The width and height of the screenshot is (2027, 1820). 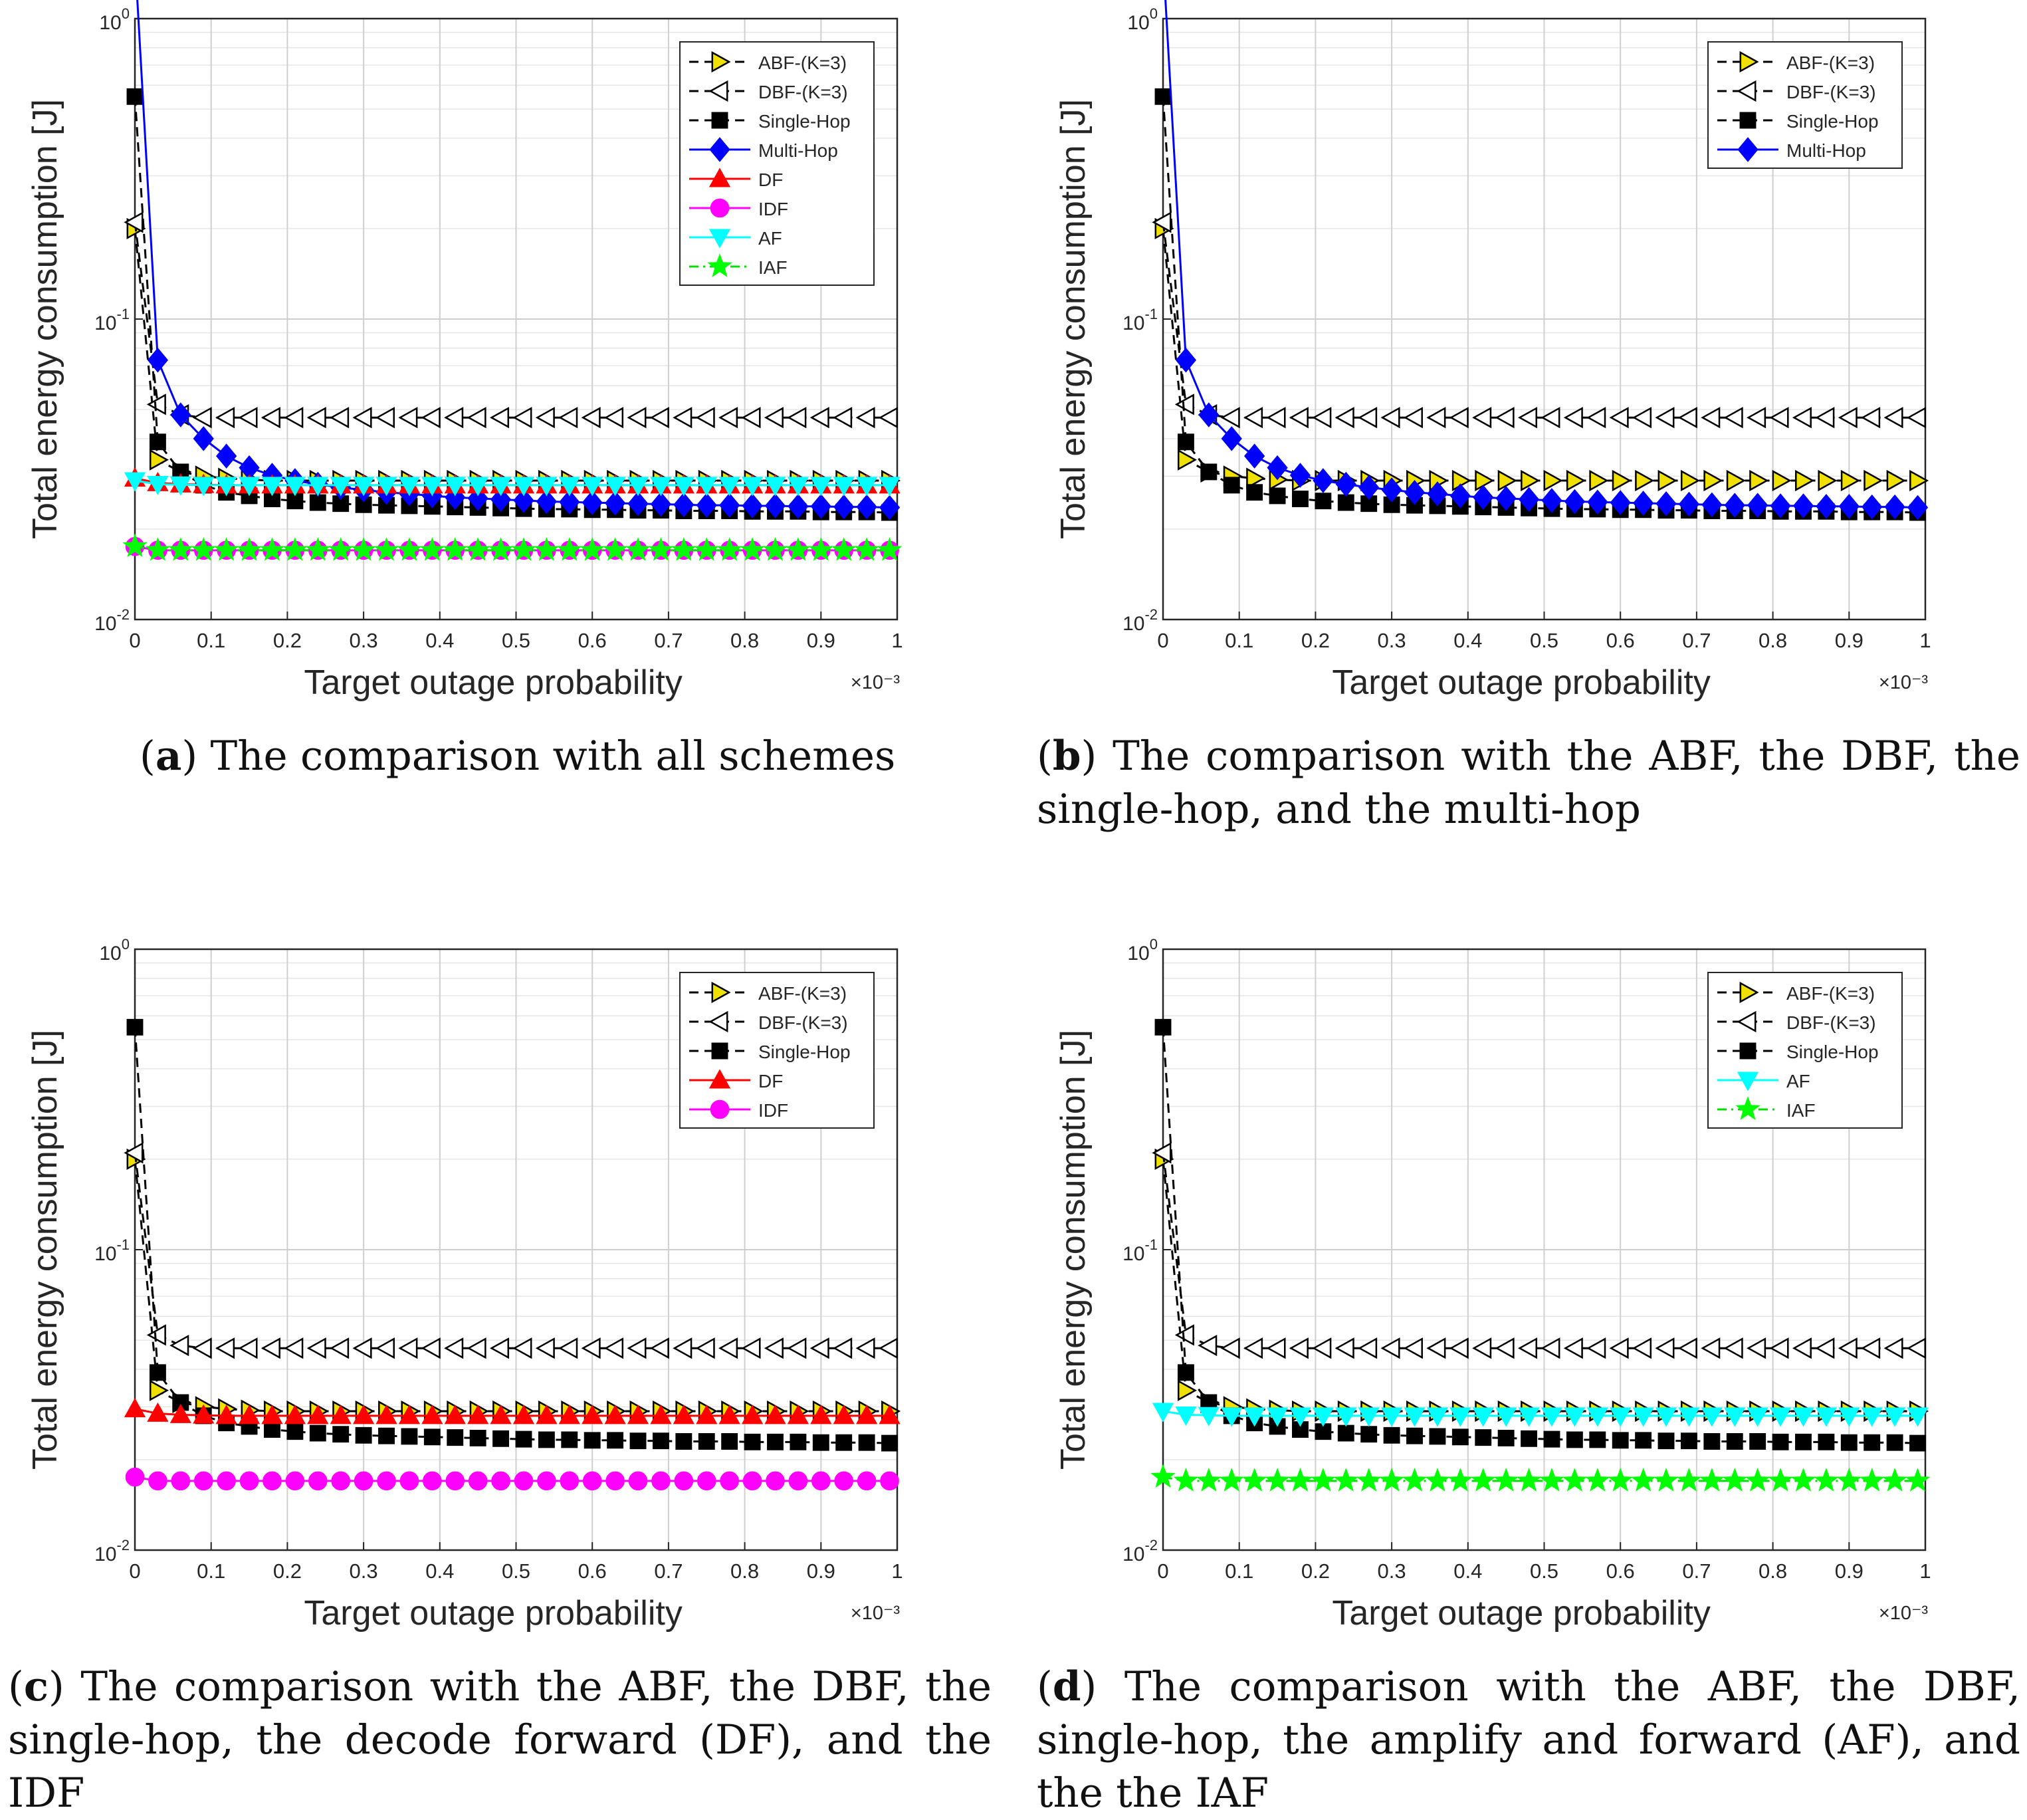 What do you see at coordinates (821, 640) in the screenshot?
I see `x-tick-label: 0.9` at bounding box center [821, 640].